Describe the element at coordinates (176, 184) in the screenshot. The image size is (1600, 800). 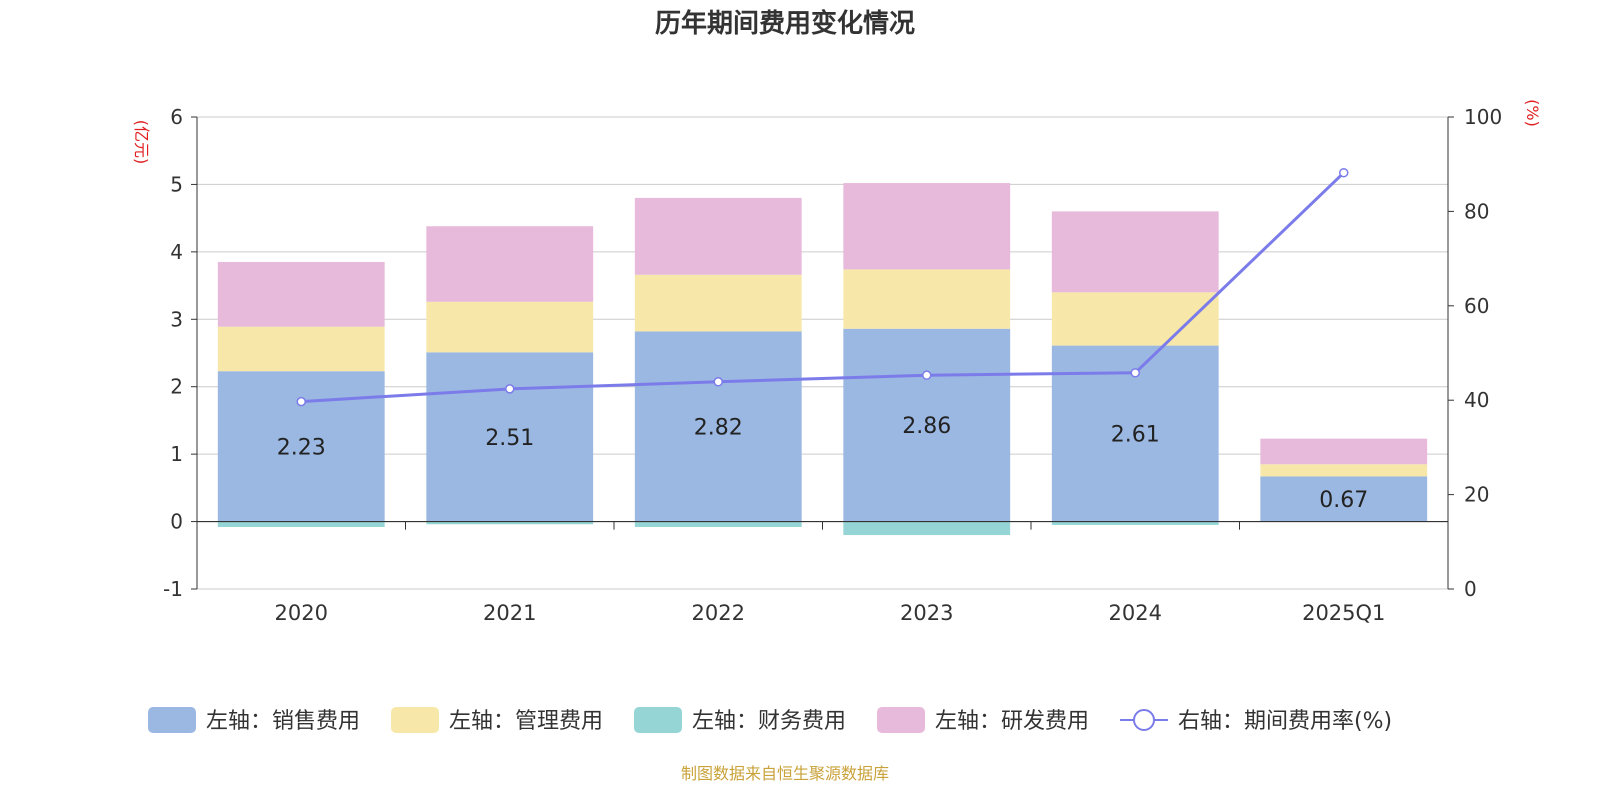
I see `left-axis-tick-label: 5` at that location.